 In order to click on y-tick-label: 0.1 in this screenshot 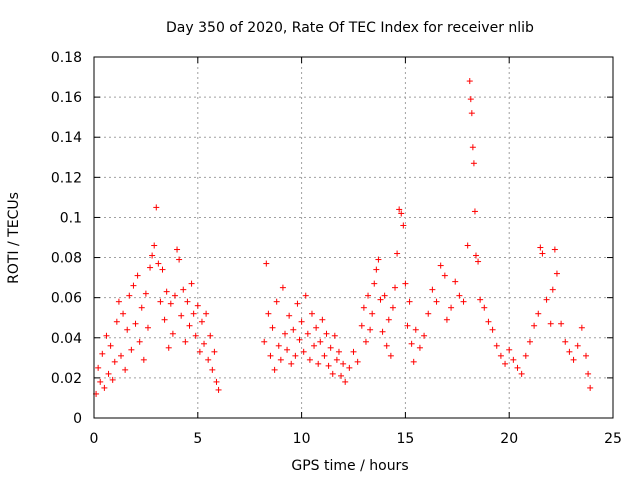, I will do `click(71, 218)`.